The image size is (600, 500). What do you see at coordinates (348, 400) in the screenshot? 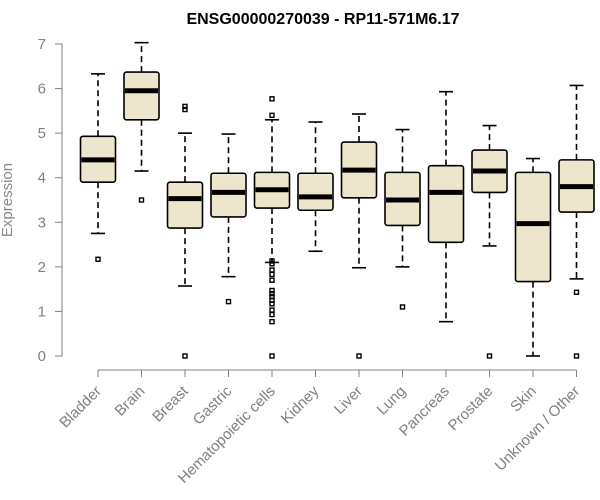
I see `x-tick-label: Liver` at bounding box center [348, 400].